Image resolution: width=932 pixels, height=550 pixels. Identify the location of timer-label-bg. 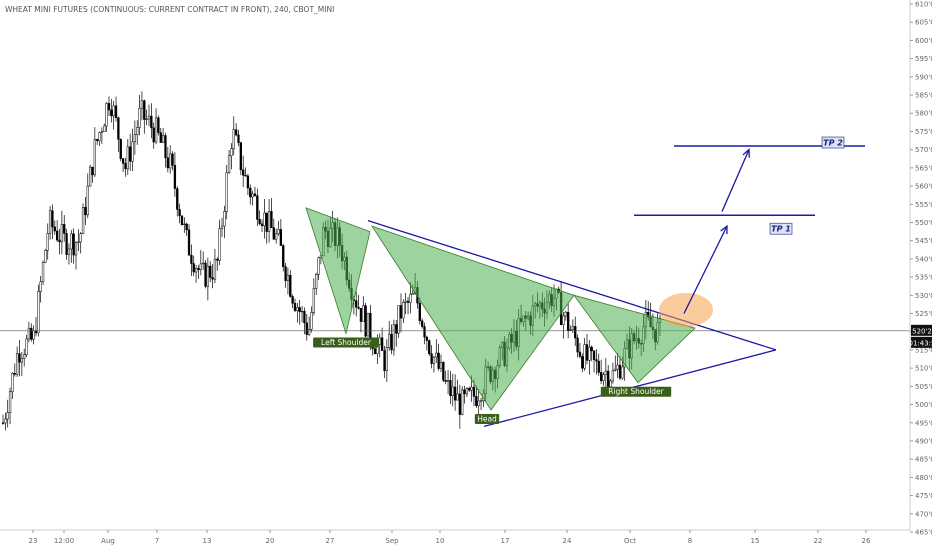
(921, 342).